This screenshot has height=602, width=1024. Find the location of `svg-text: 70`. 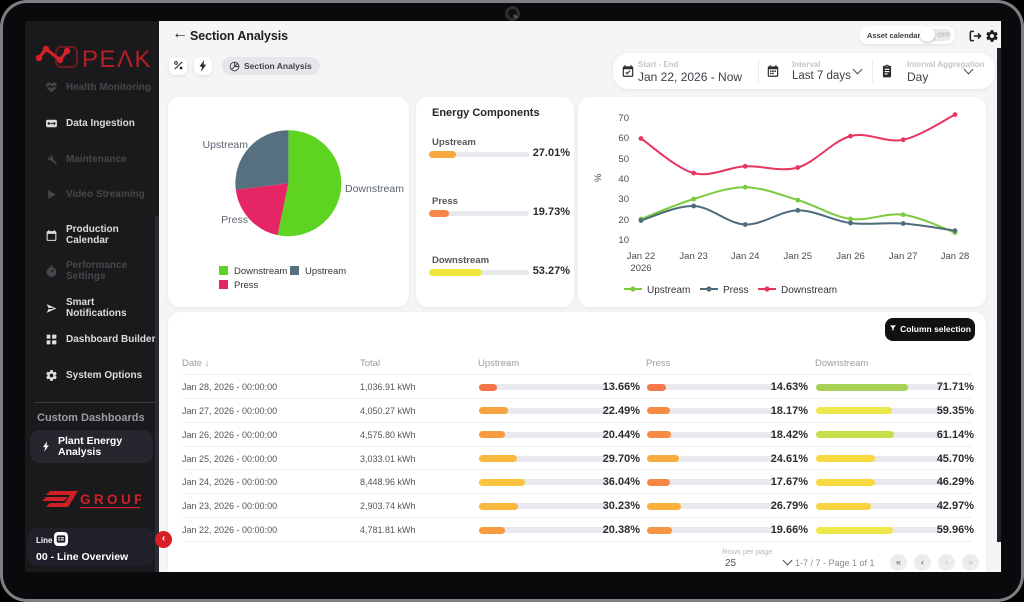

svg-text: 70 is located at coordinates (623, 118).